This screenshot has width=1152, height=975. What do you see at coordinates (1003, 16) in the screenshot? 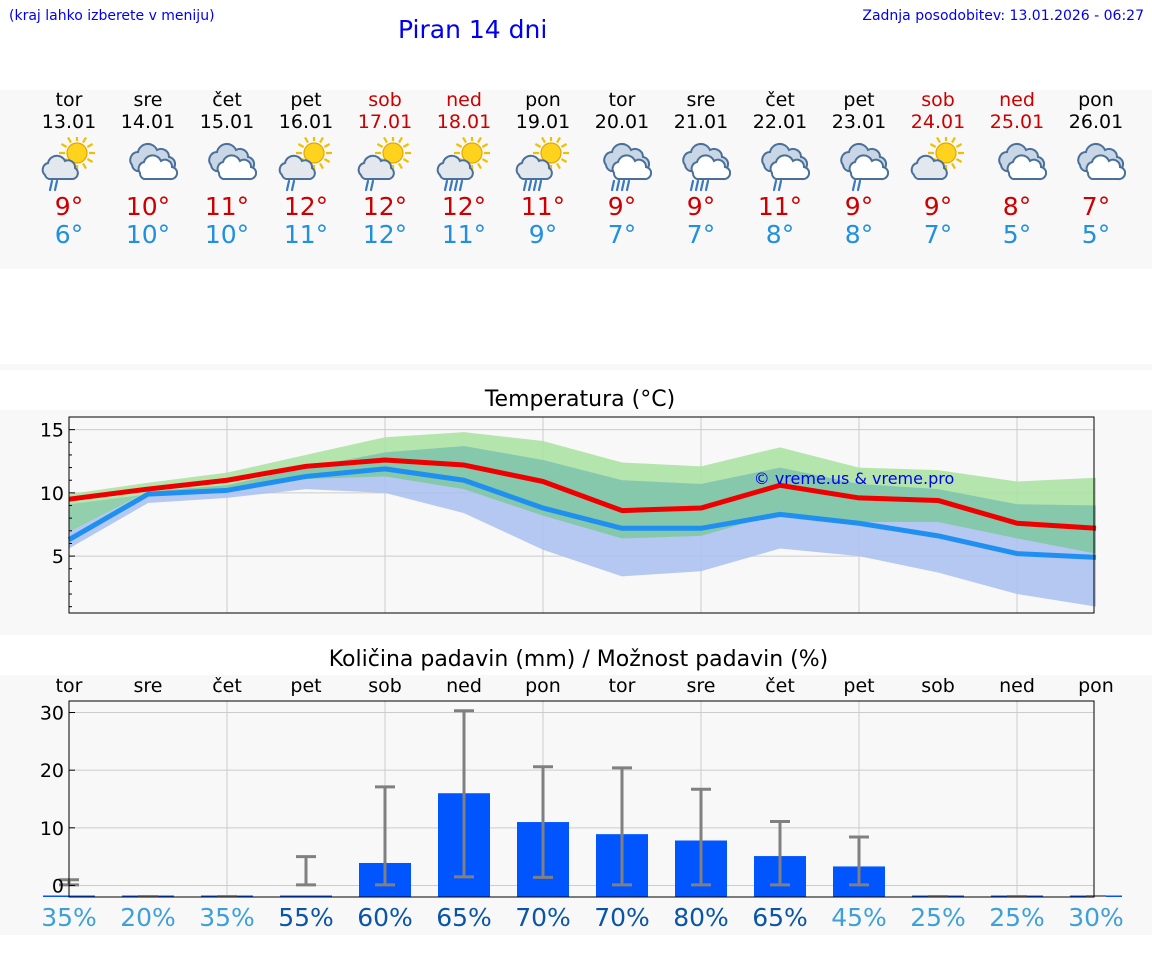
I see `last-updated: Zadnja posodobitev: 13.01.2026 - 06:27` at bounding box center [1003, 16].